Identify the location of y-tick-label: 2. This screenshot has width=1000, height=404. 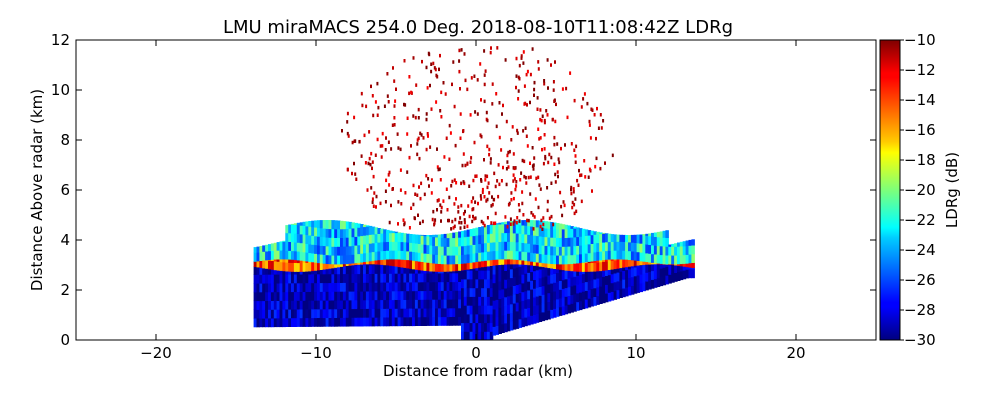
(65, 290).